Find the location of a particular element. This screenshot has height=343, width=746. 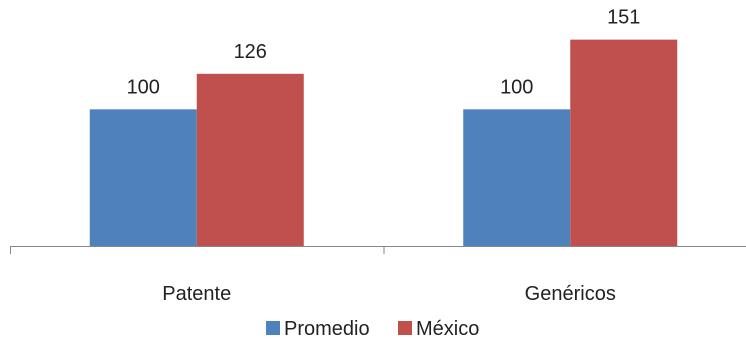

legend-swatch-promedio is located at coordinates (273, 328).